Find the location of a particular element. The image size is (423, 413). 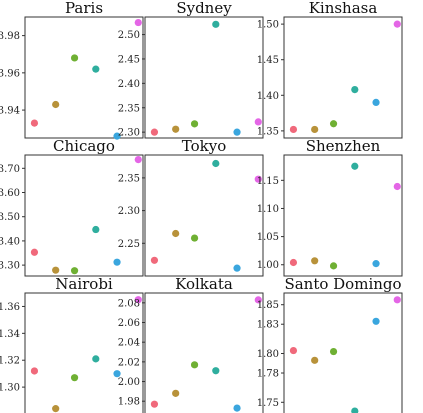

y-tick-label: 1.80 is located at coordinates (268, 354).